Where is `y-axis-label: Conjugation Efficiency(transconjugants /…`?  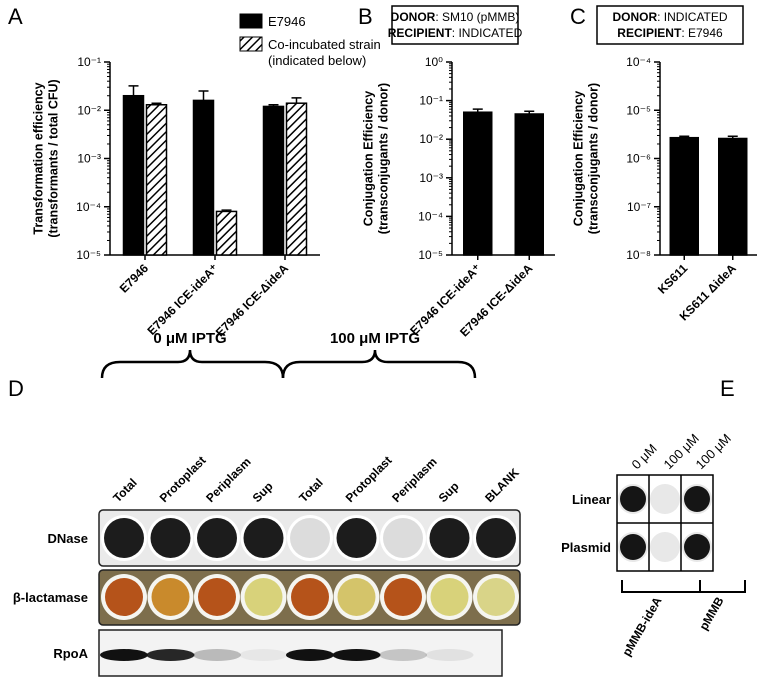 y-axis-label: Conjugation Efficiency(transconjugants /… is located at coordinates (586, 158).